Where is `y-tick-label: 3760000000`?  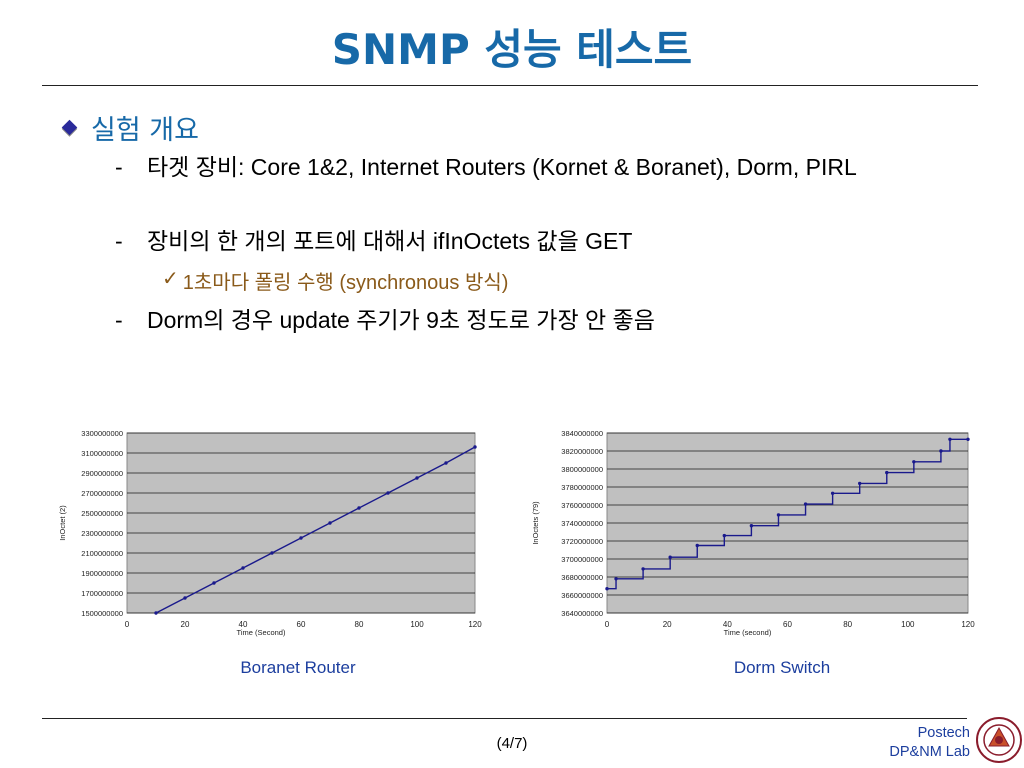 y-tick-label: 3760000000 is located at coordinates (582, 505).